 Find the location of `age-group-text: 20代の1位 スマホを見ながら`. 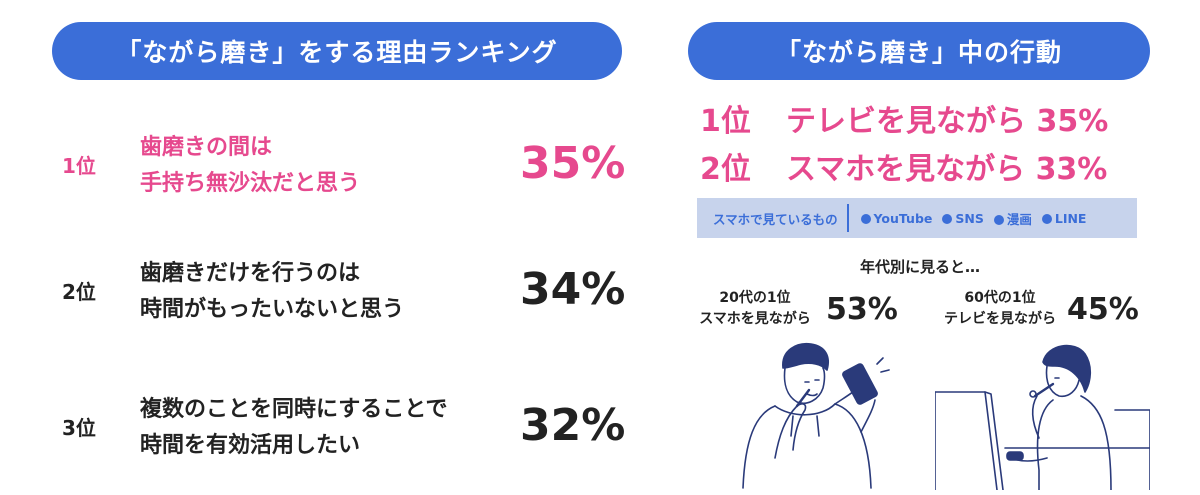

age-group-text: 20代の1位 スマホを見ながら is located at coordinates (755, 309).